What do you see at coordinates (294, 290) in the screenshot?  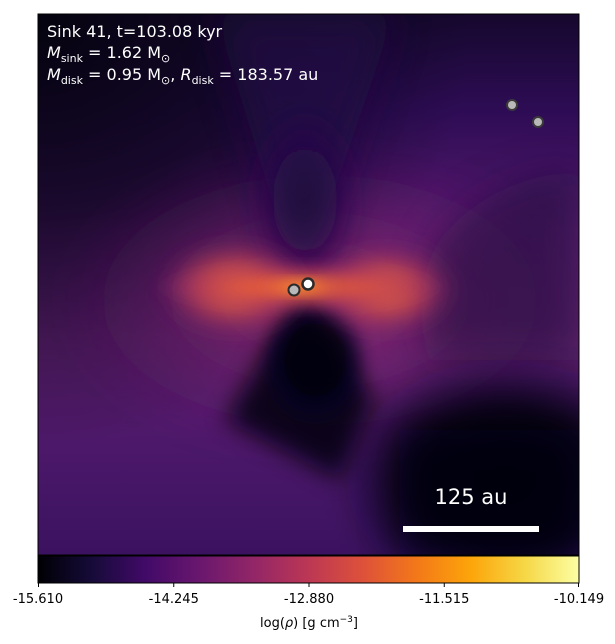 I see `central-sink-a-marker` at bounding box center [294, 290].